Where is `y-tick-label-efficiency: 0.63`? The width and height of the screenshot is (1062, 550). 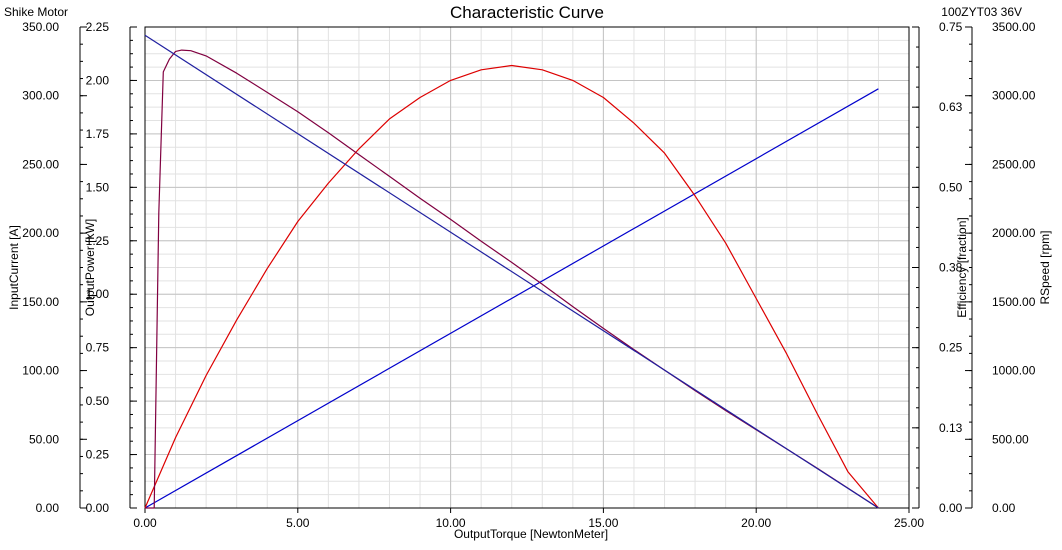 y-tick-label-efficiency: 0.63 is located at coordinates (951, 107).